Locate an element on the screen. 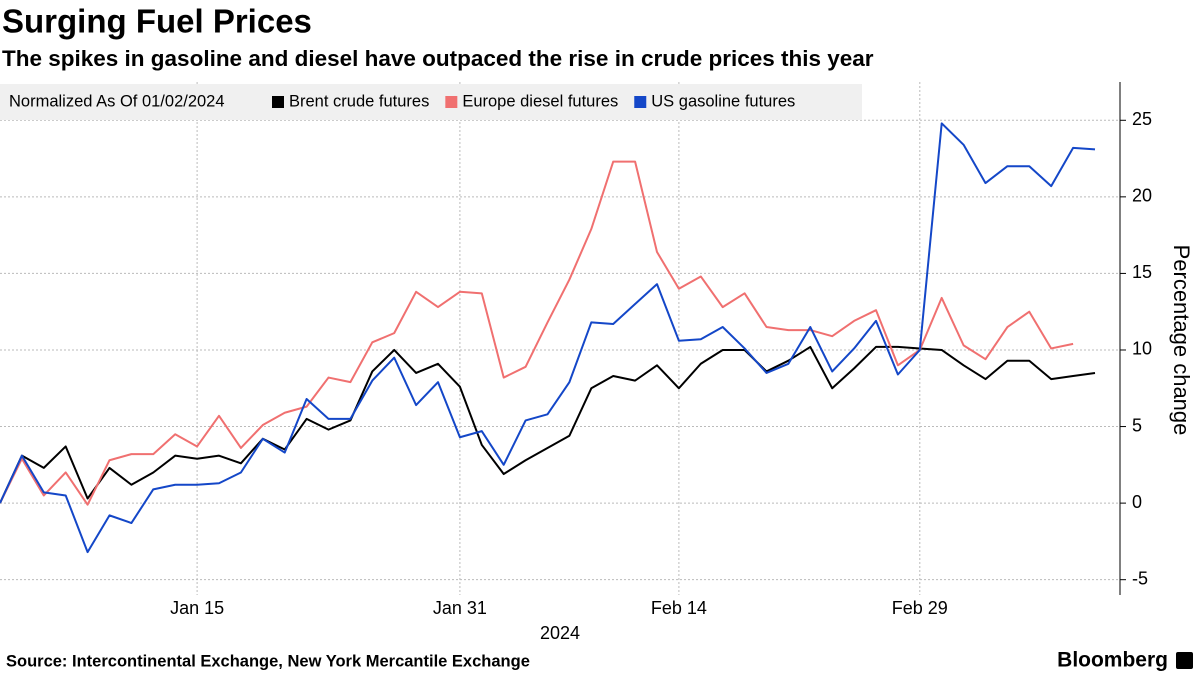 This screenshot has height=675, width=1200. chart-title: Surging Fuel Prices is located at coordinates (157, 21).